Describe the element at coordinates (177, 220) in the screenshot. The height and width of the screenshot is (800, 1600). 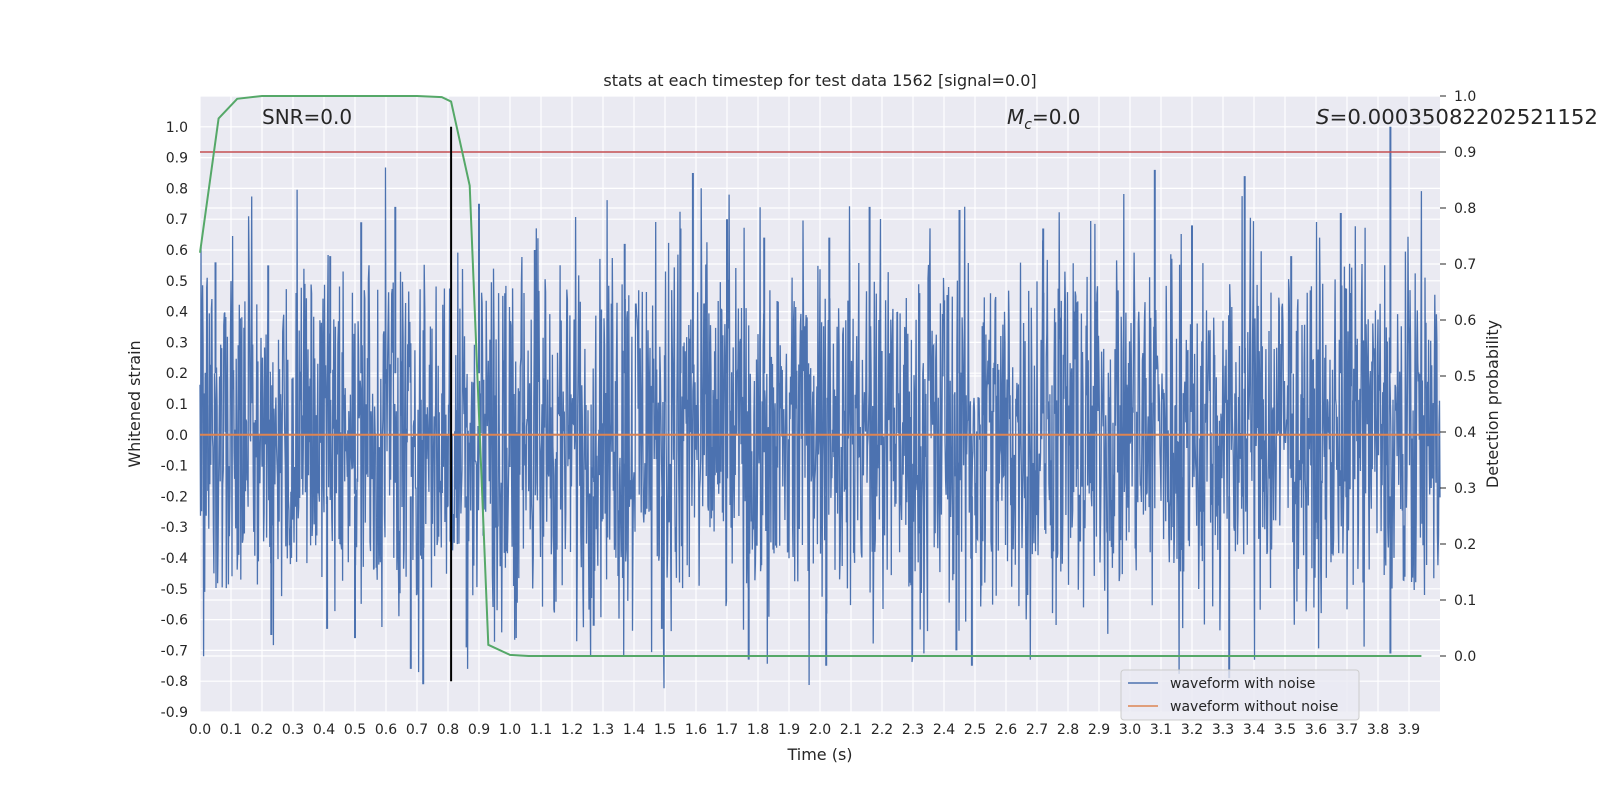
I see `y-tick-label: 0.7` at that location.